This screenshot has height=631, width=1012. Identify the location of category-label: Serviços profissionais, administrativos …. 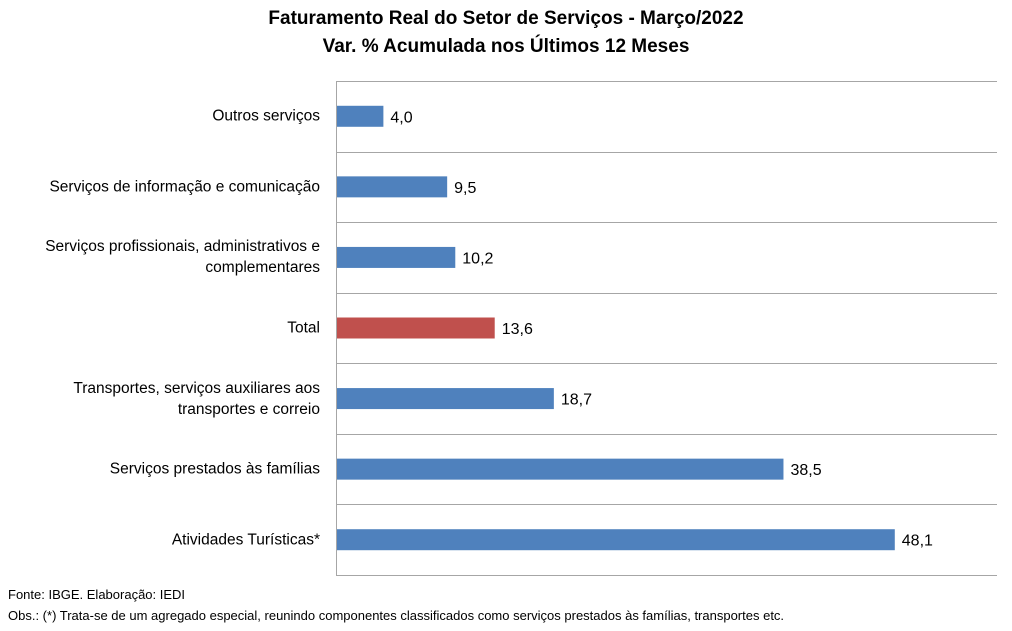
(182, 257).